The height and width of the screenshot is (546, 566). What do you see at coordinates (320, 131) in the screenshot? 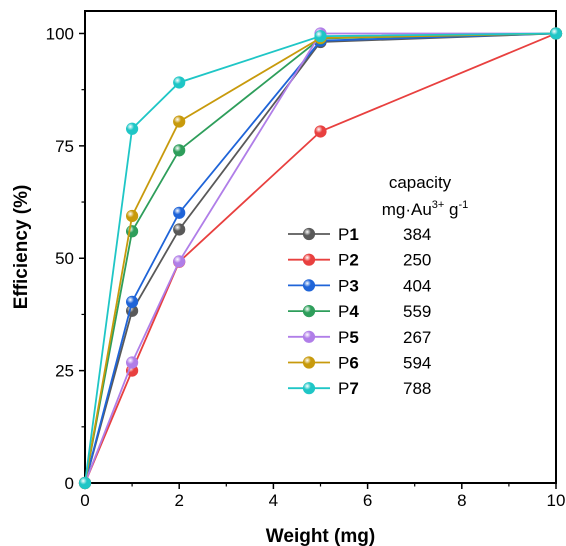
I see `data-point-P2` at bounding box center [320, 131].